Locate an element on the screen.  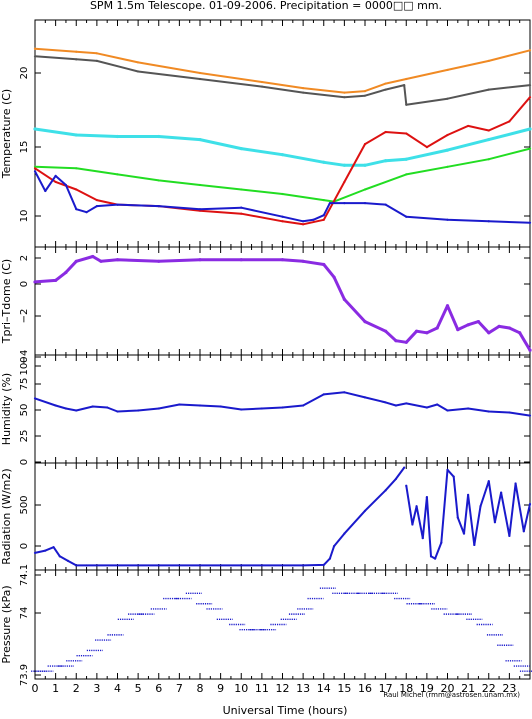
x-tick-label: 13 is located at coordinates (303, 688).